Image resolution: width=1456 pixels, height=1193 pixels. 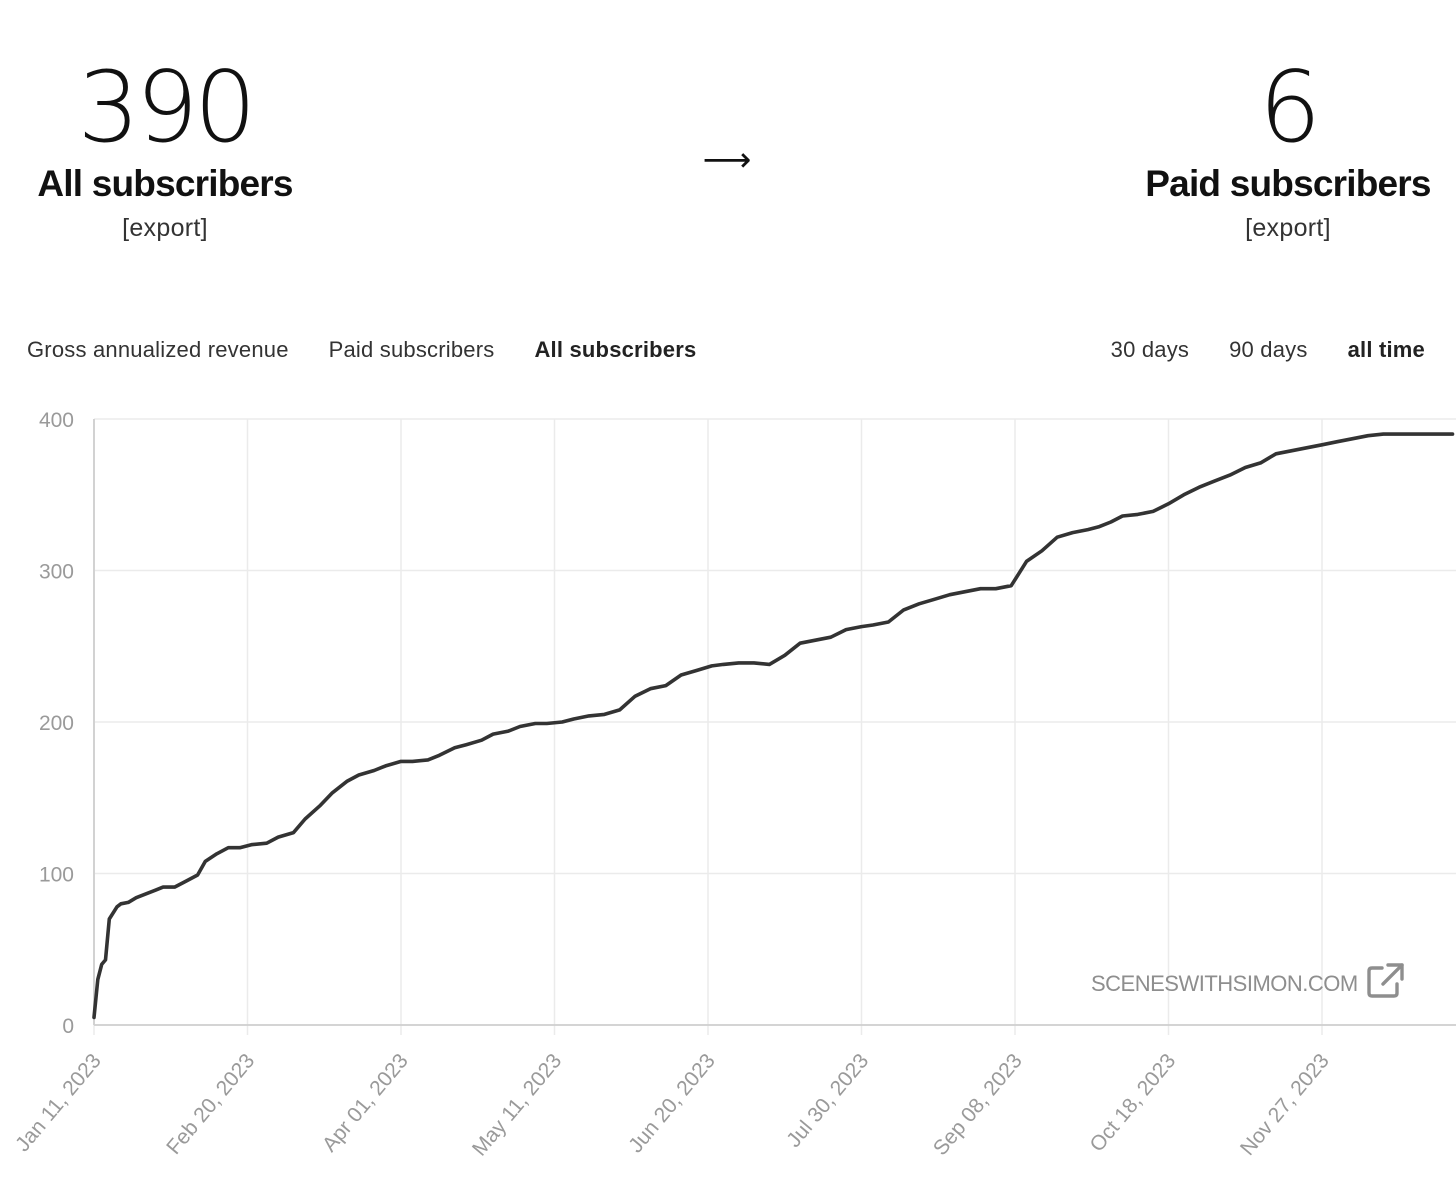 I want to click on all-subscribers-title: All subscribers, so click(x=165, y=183).